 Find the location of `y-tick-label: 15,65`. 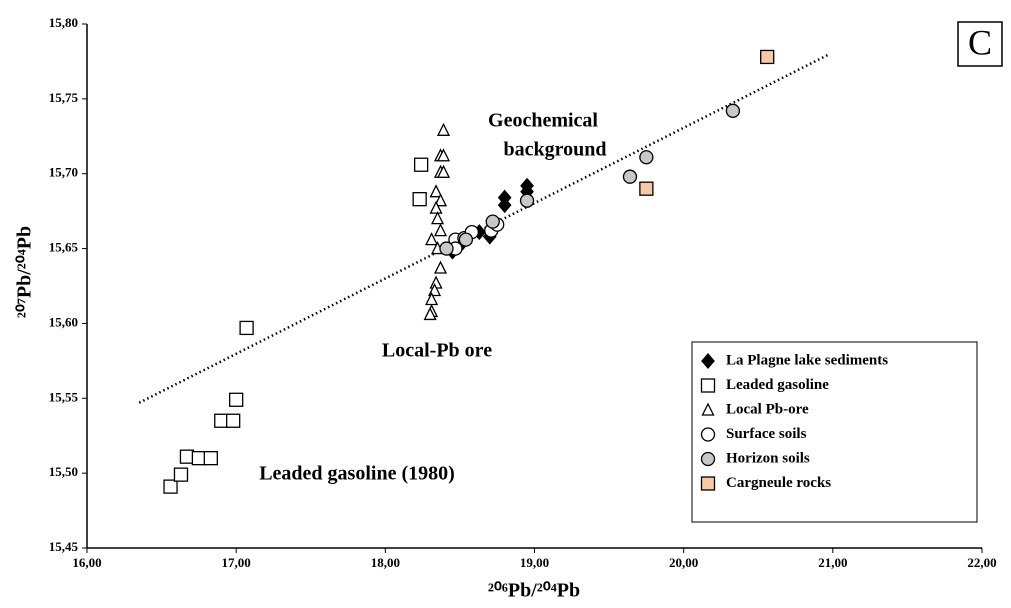

y-tick-label: 15,65 is located at coordinates (64, 247).